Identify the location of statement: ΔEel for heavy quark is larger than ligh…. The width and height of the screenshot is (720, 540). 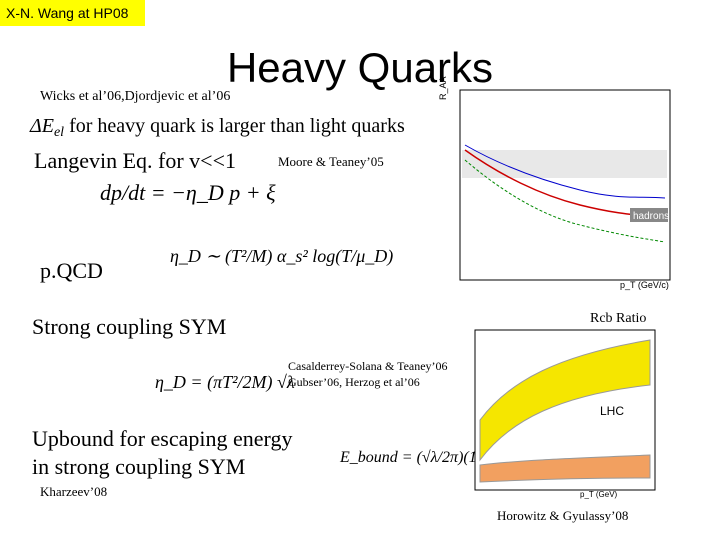
(217, 127).